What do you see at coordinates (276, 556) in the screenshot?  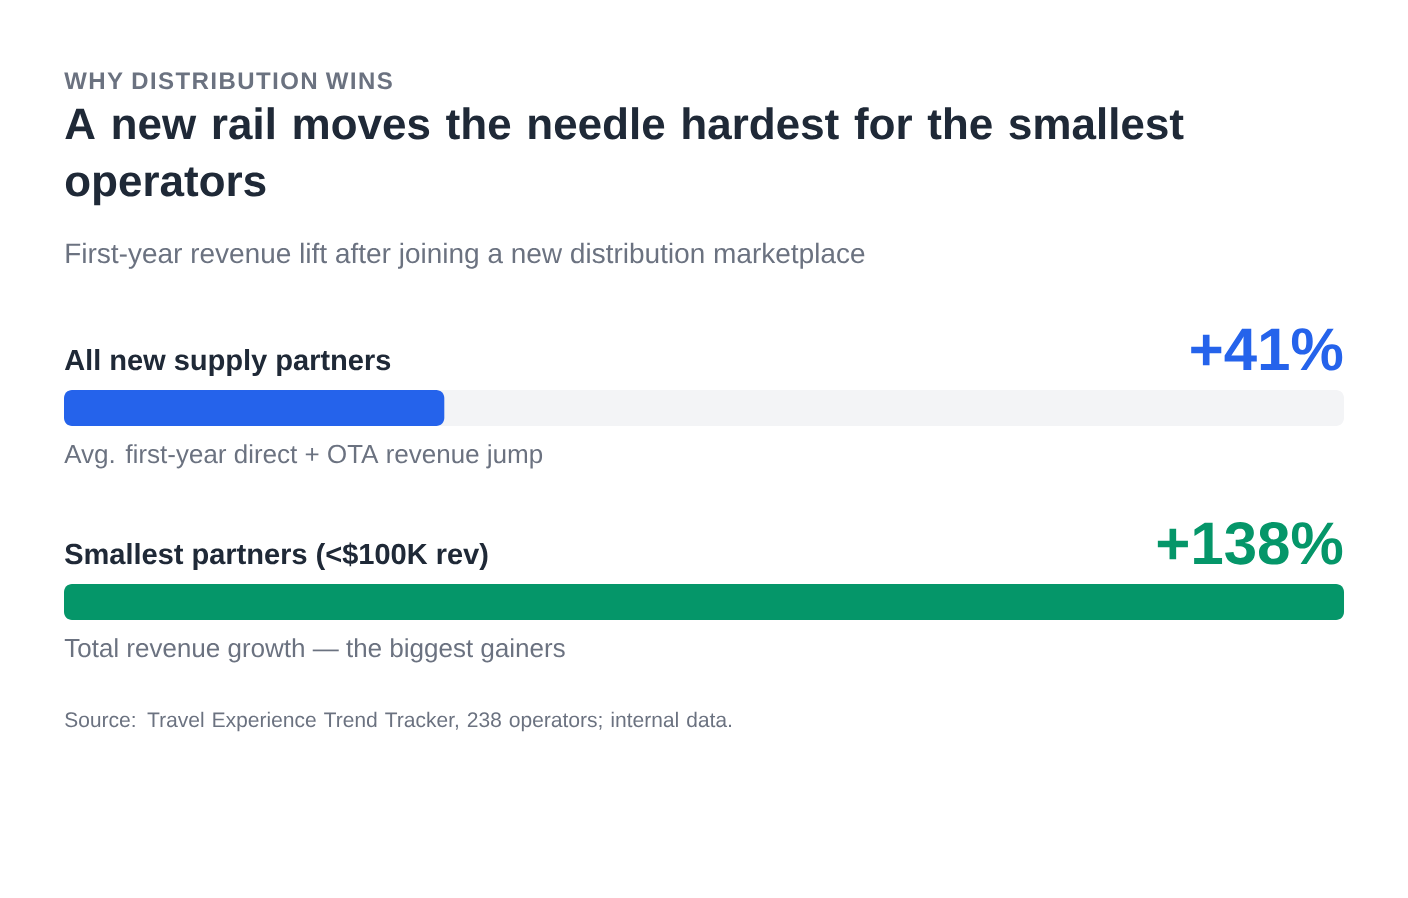 I see `y-tick-label: Smallest partners (<$100K rev)` at bounding box center [276, 556].